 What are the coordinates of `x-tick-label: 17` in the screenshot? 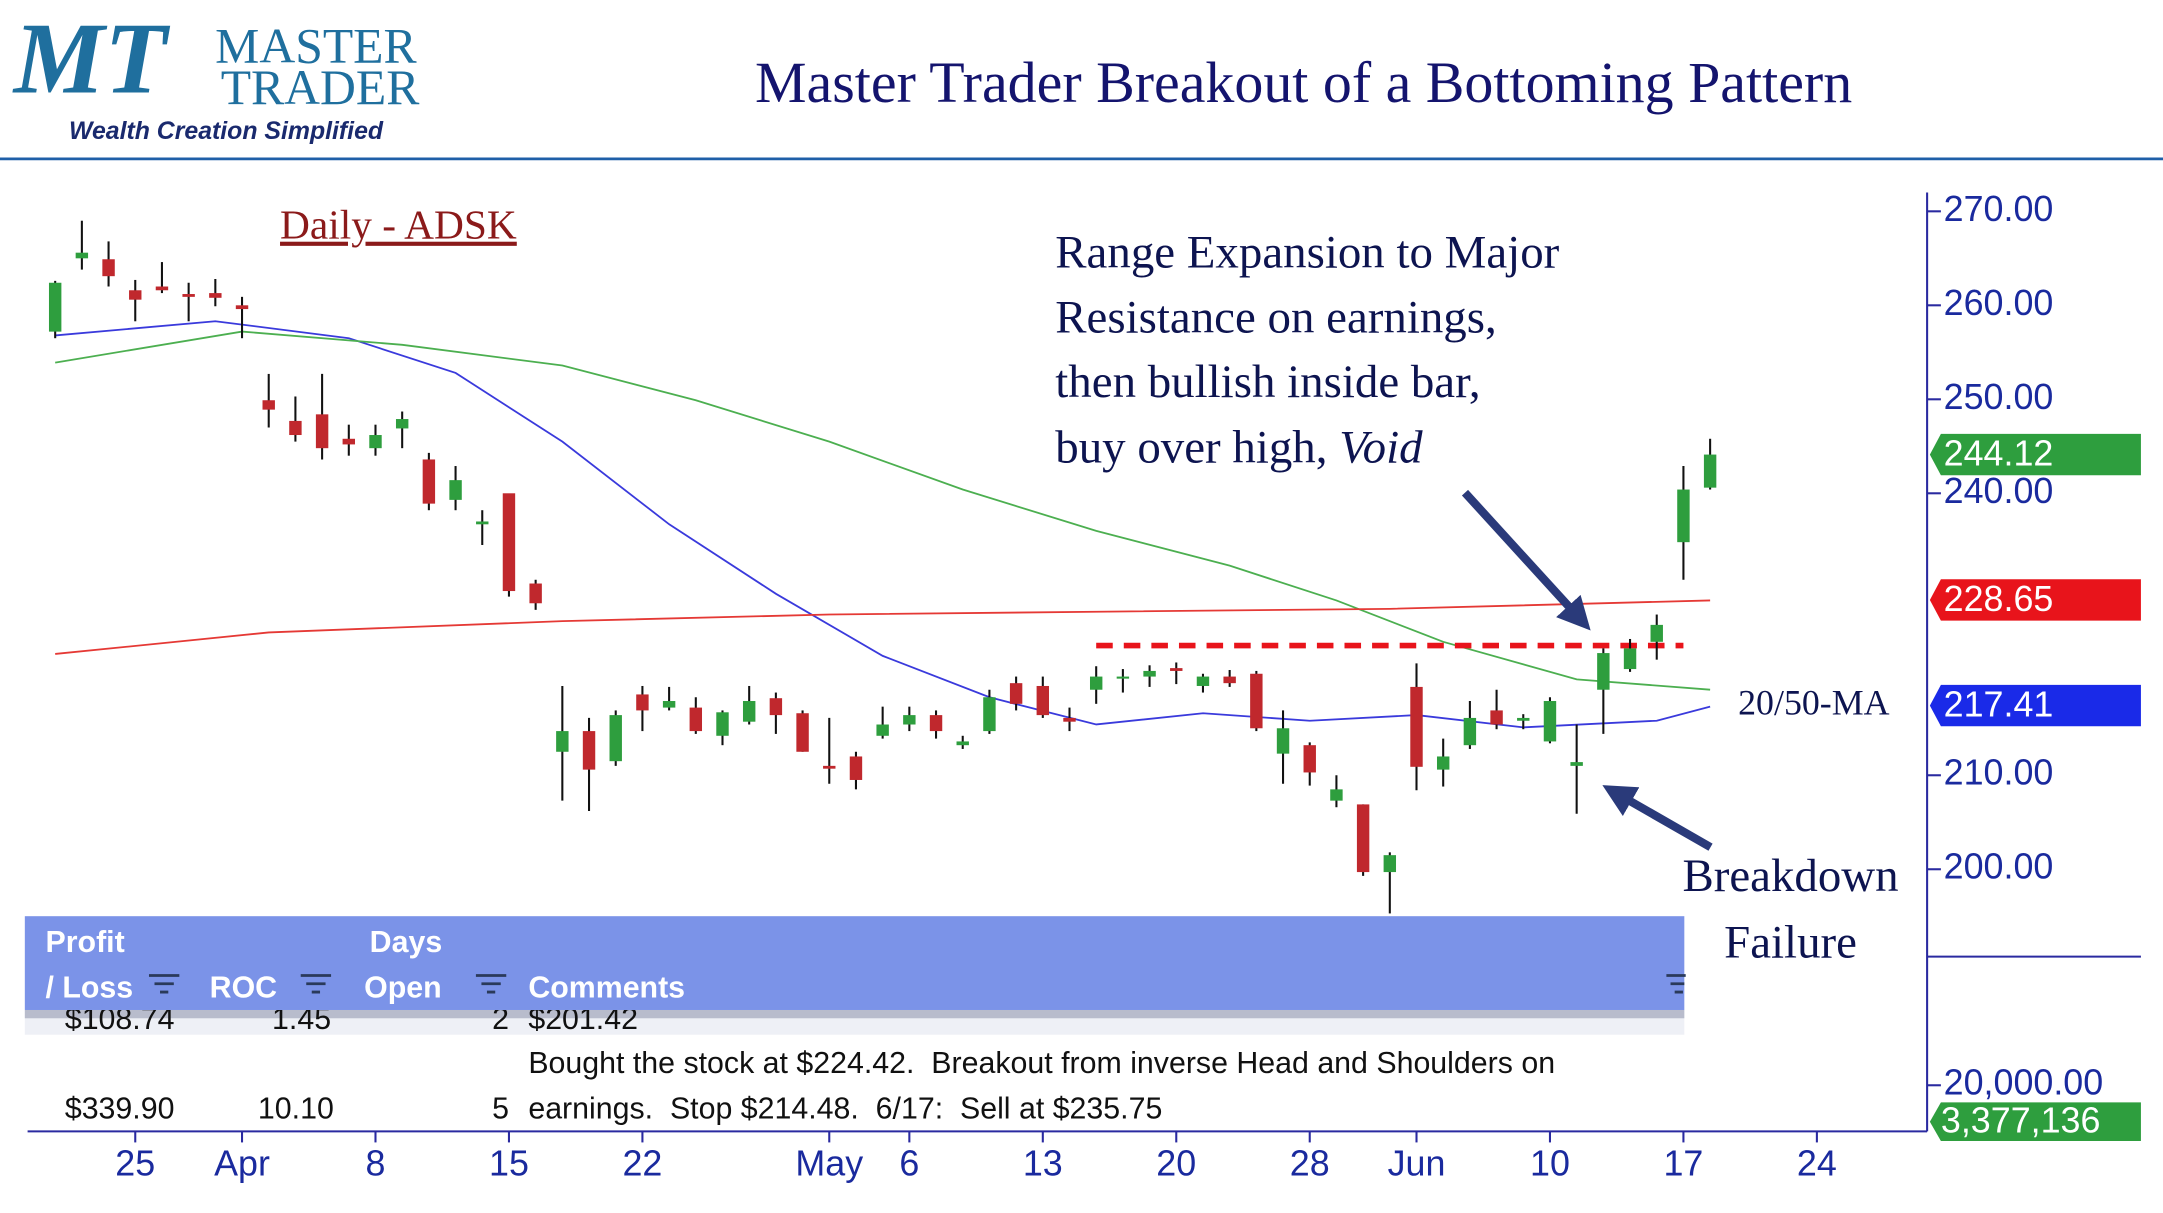 It's located at (1683, 1163).